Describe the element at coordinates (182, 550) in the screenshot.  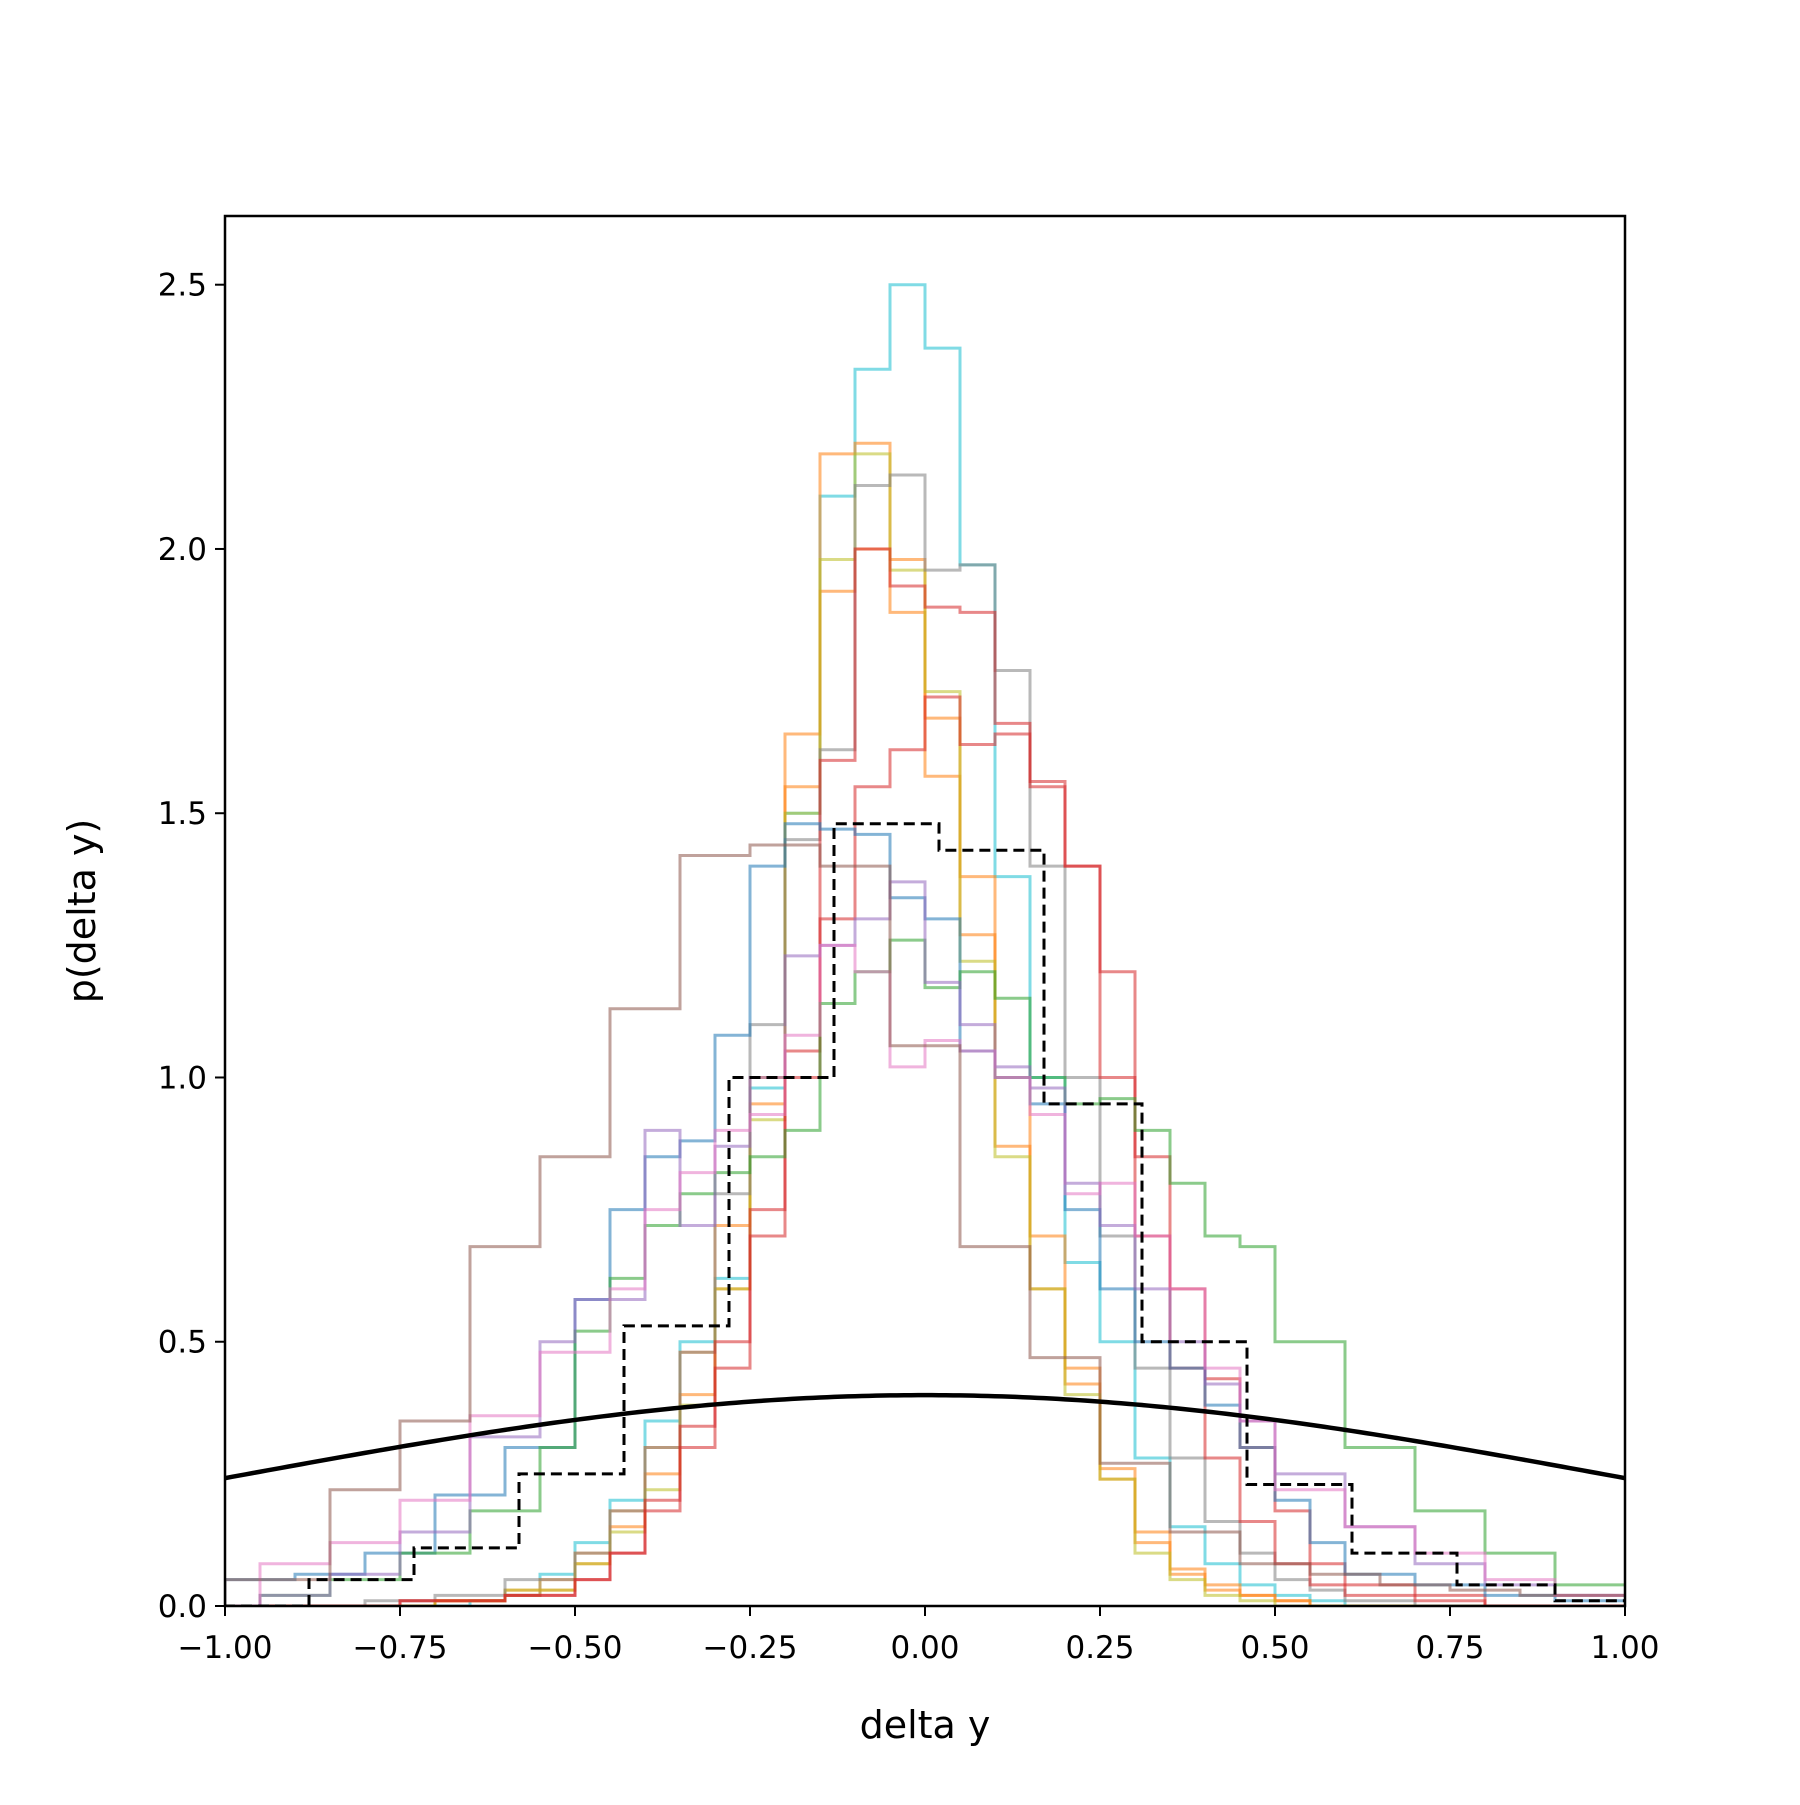
I see `y-tick-label: 2.0` at that location.